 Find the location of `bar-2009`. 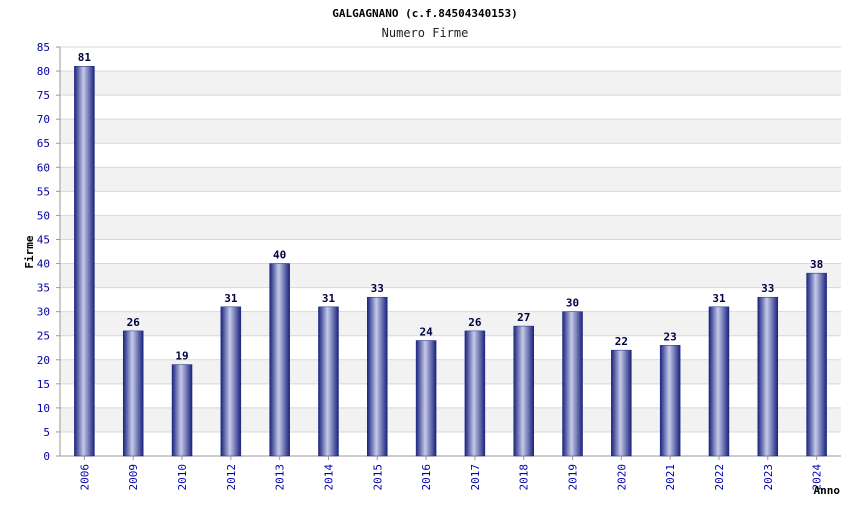

bar-2009 is located at coordinates (133, 393).